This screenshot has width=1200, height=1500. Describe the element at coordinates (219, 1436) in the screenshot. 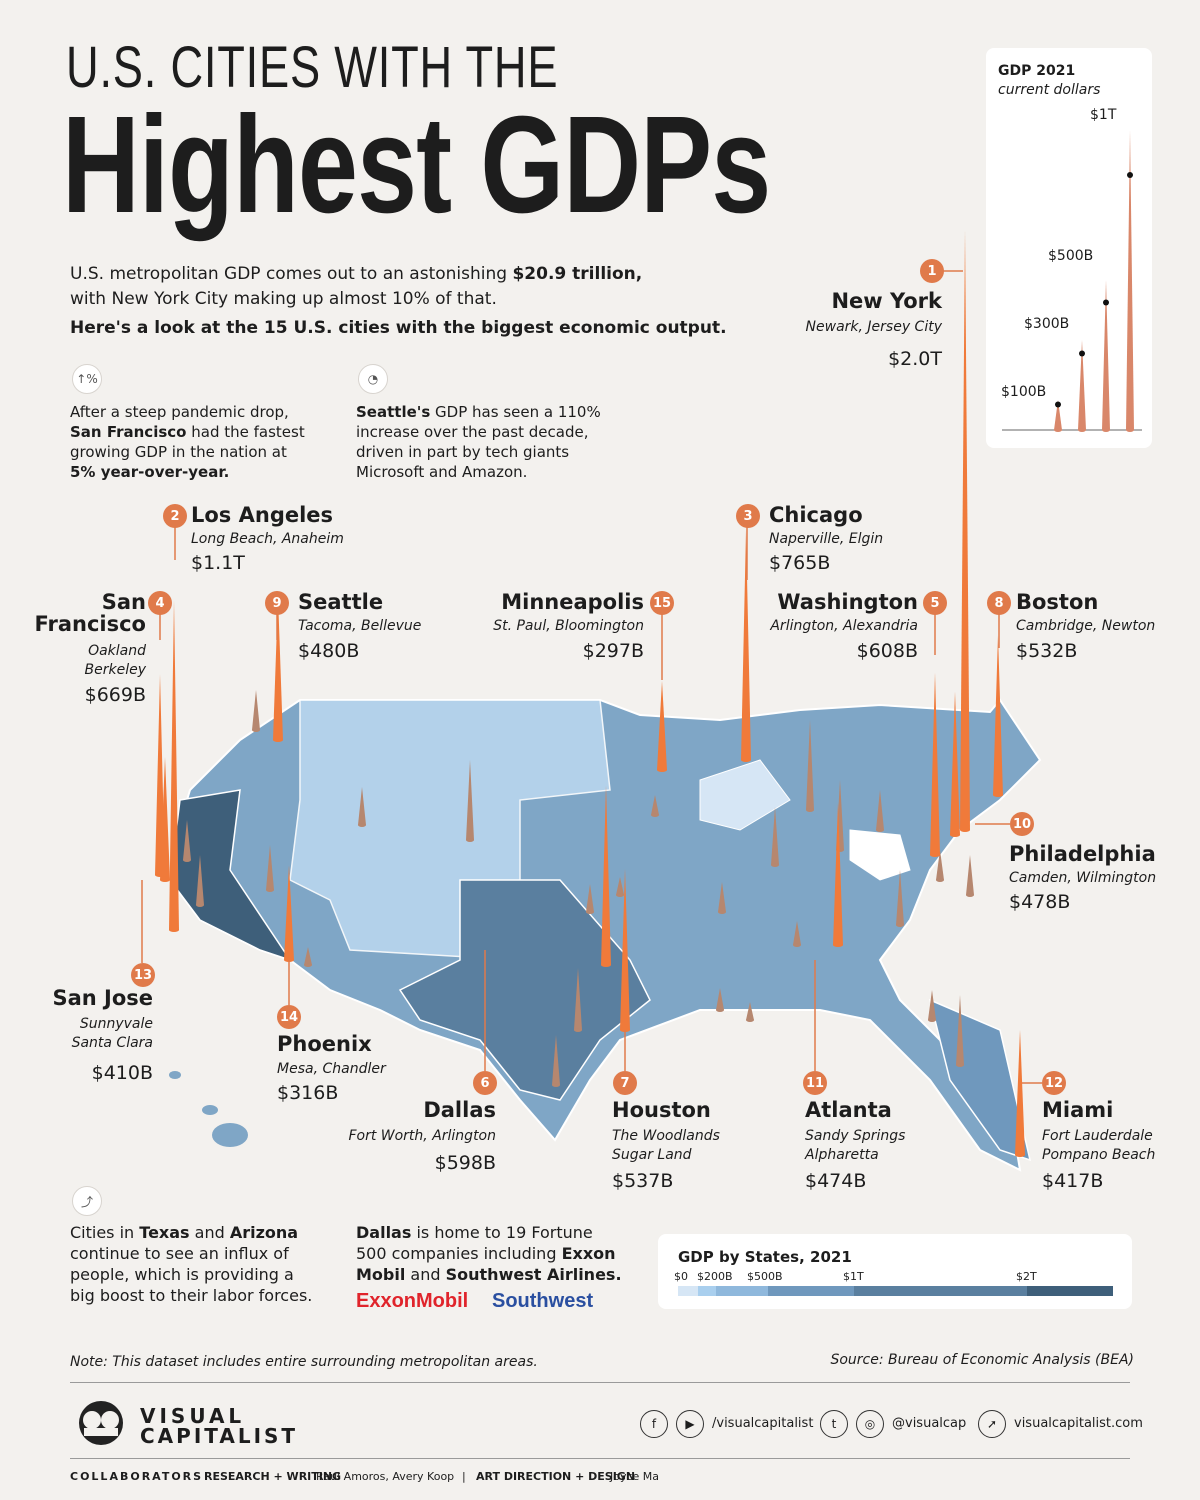

I see `brand-line-2: CAPITALIST` at that location.